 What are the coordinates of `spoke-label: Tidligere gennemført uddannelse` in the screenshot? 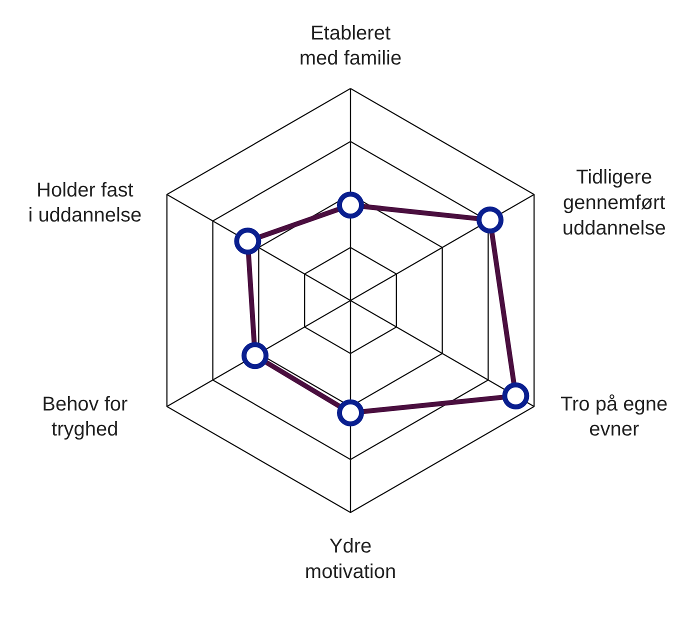 It's located at (614, 203).